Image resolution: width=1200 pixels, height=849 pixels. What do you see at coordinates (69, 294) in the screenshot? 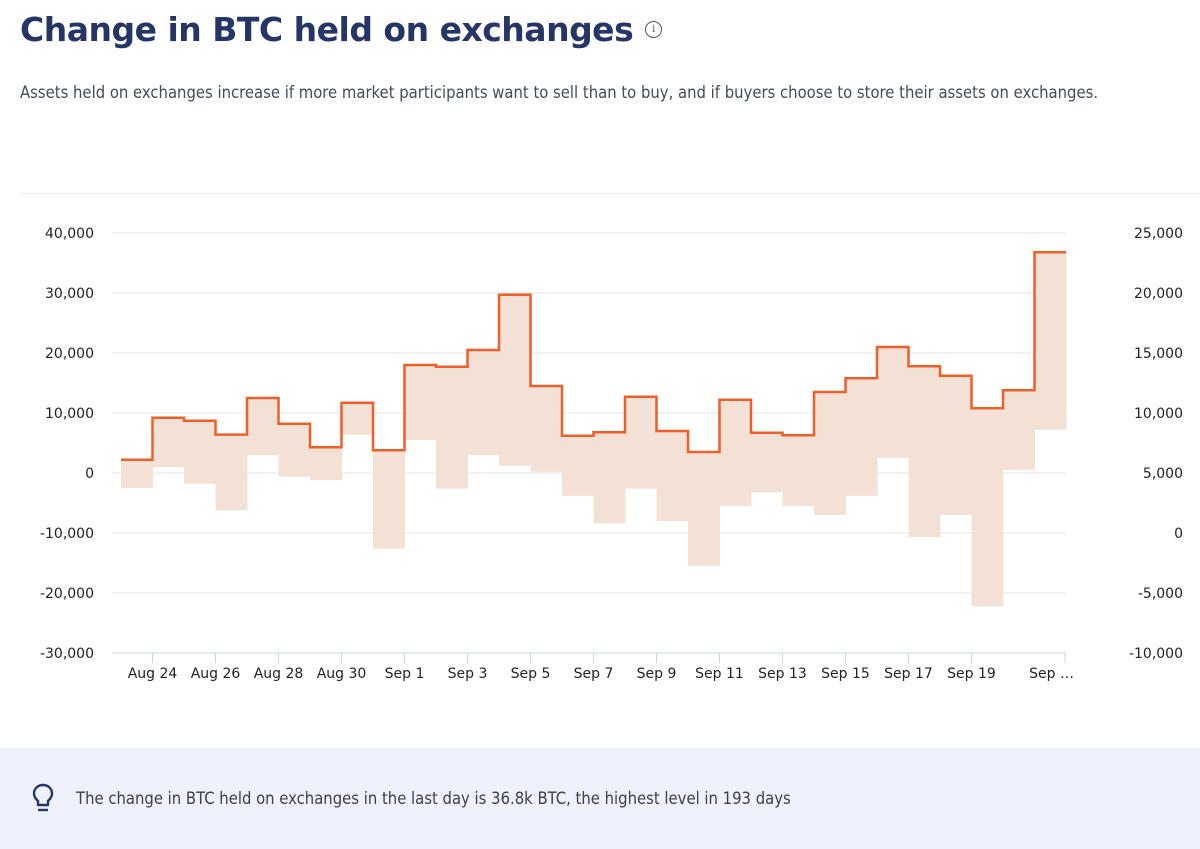
I see `y-left-tick-label: 30,000` at bounding box center [69, 294].